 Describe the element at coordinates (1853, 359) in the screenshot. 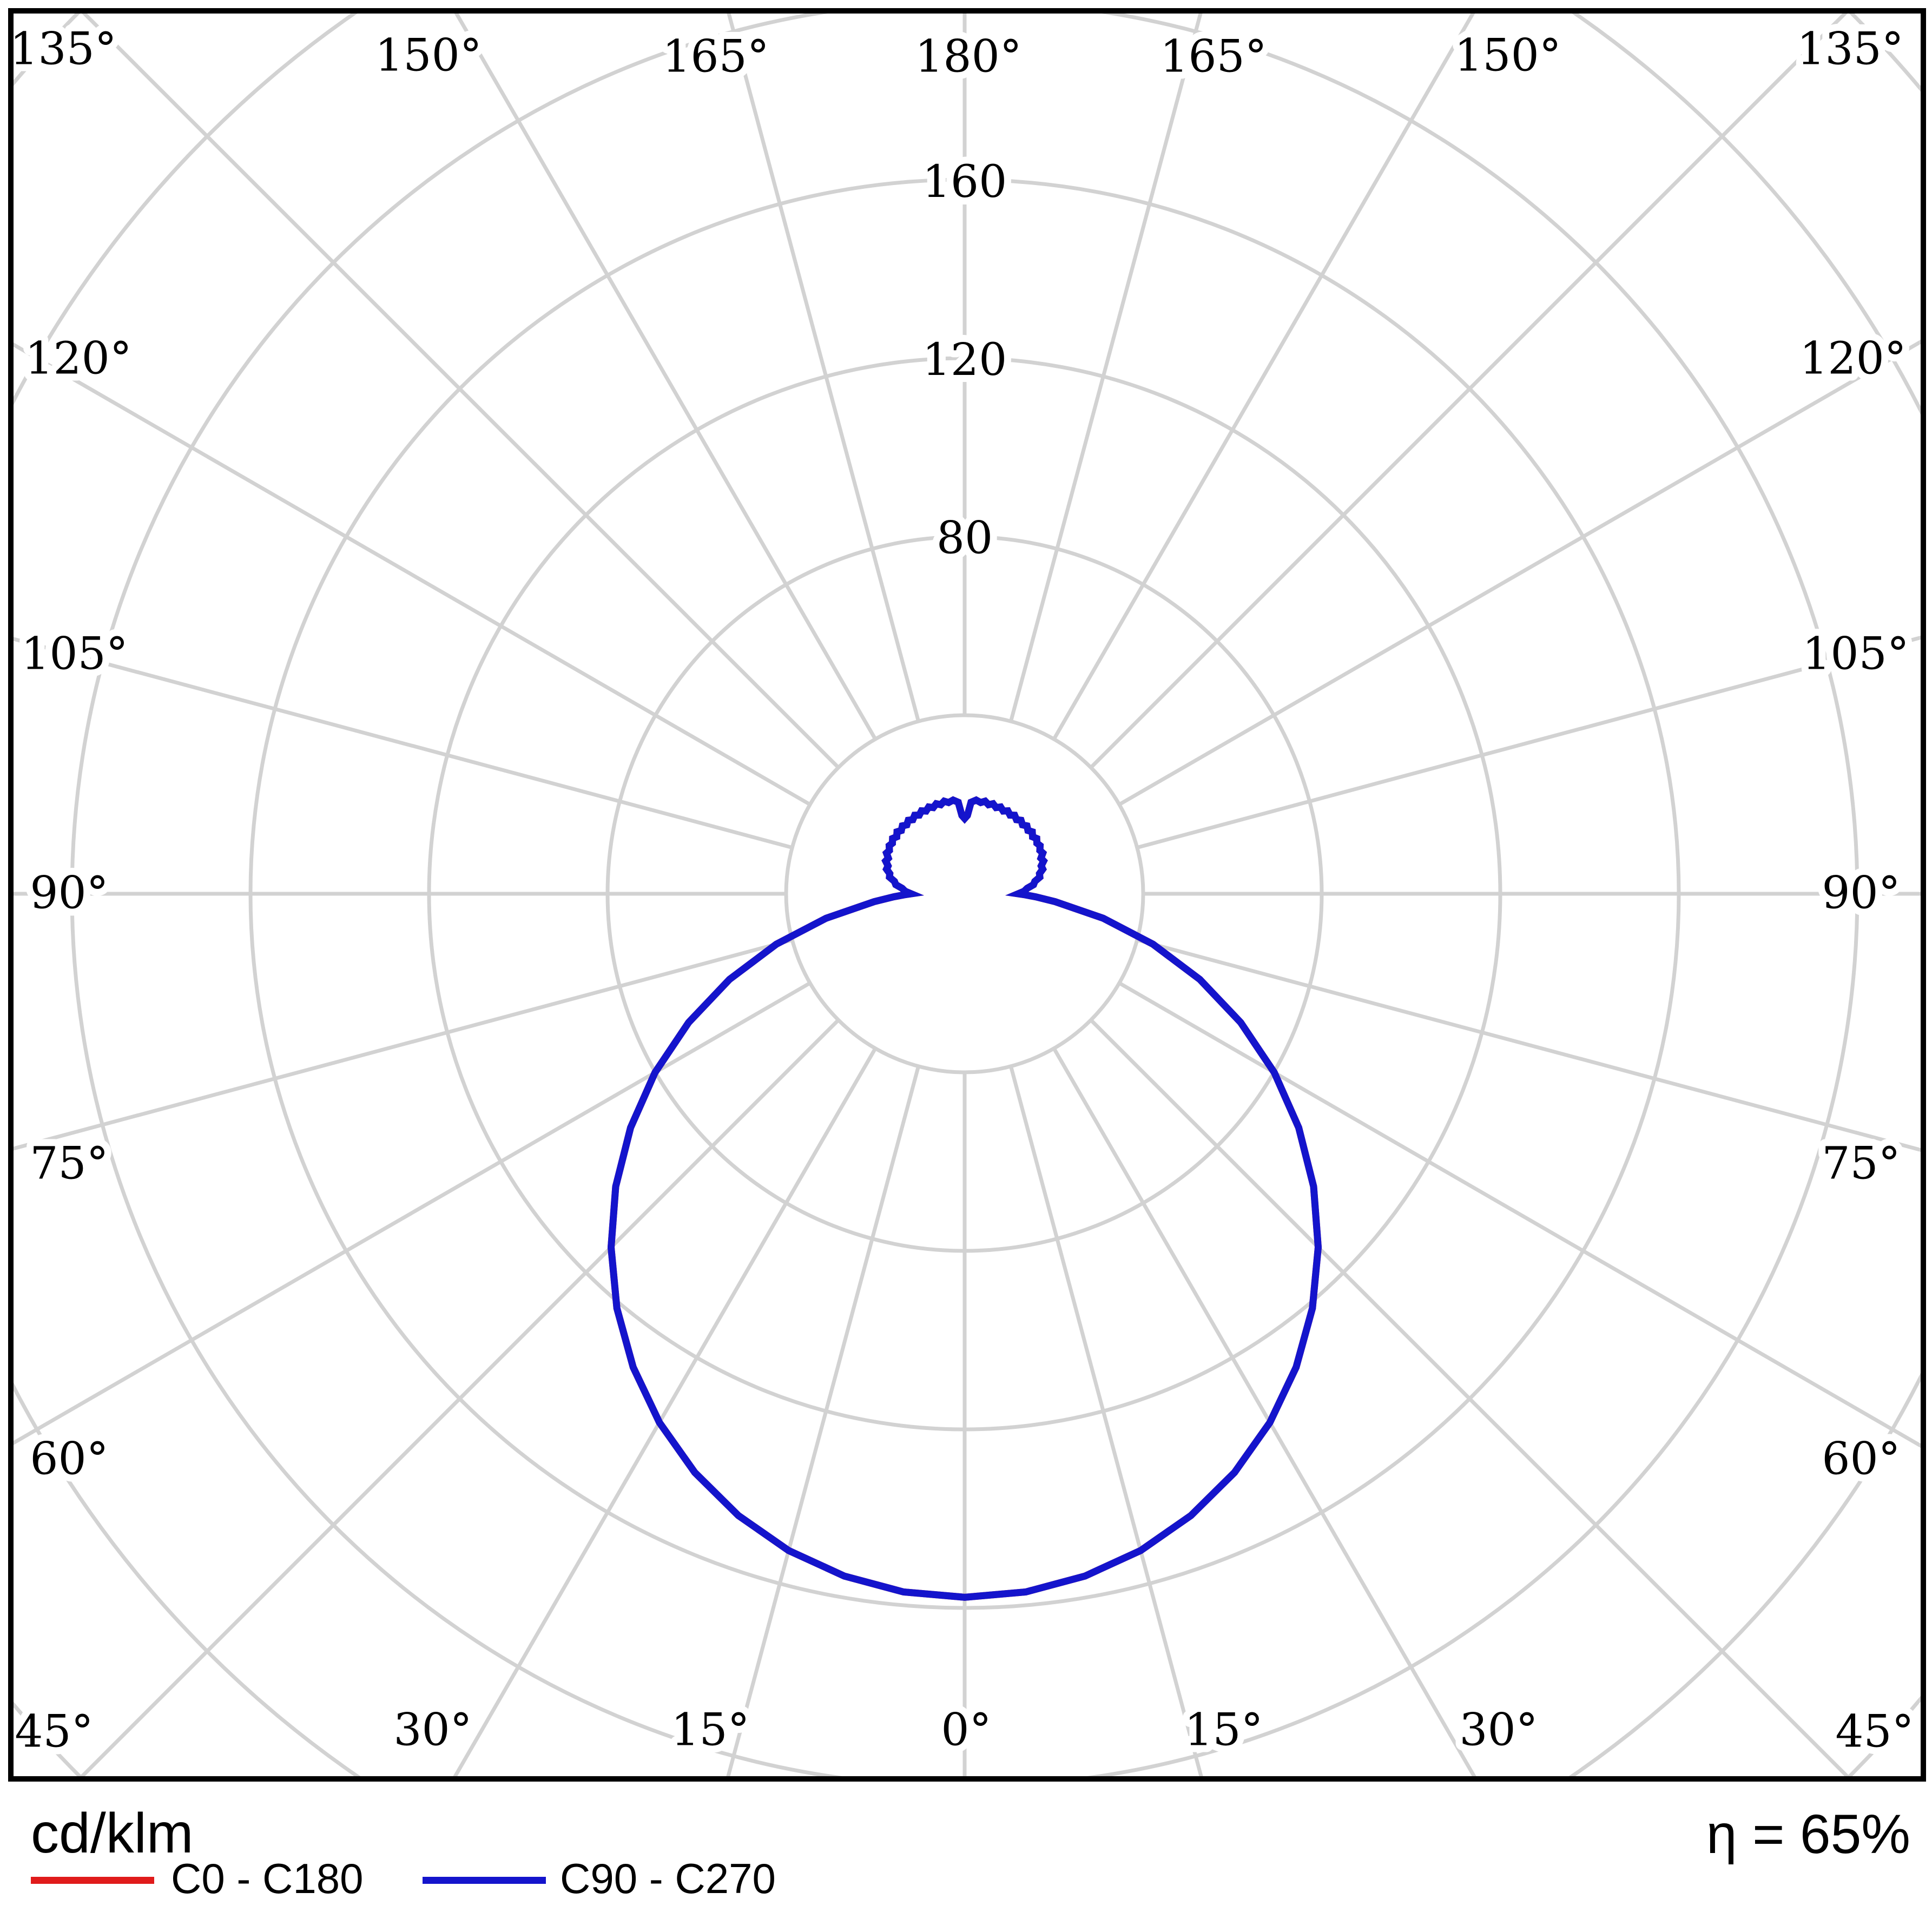

I see `angle-label-120R: 120°` at that location.